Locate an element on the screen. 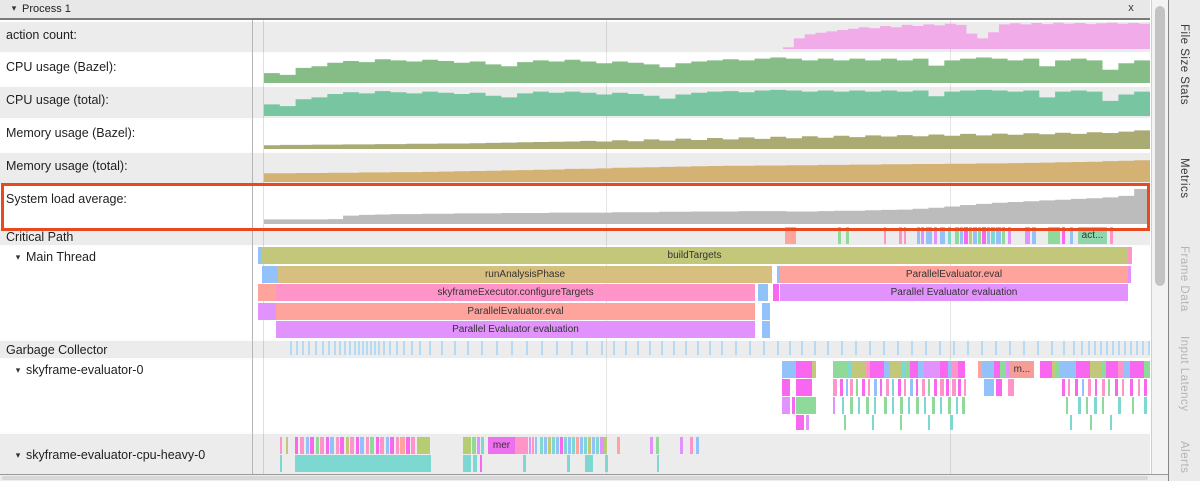  gc-track is located at coordinates (575, 348).